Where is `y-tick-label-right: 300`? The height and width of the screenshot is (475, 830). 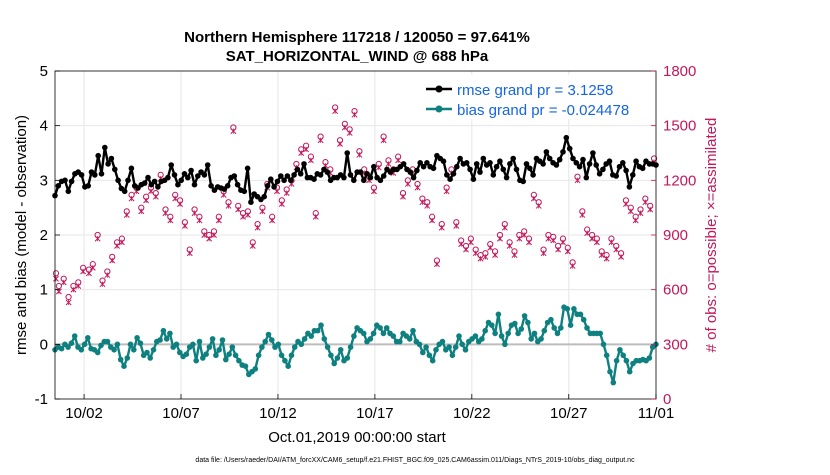 y-tick-label-right: 300 is located at coordinates (675, 344).